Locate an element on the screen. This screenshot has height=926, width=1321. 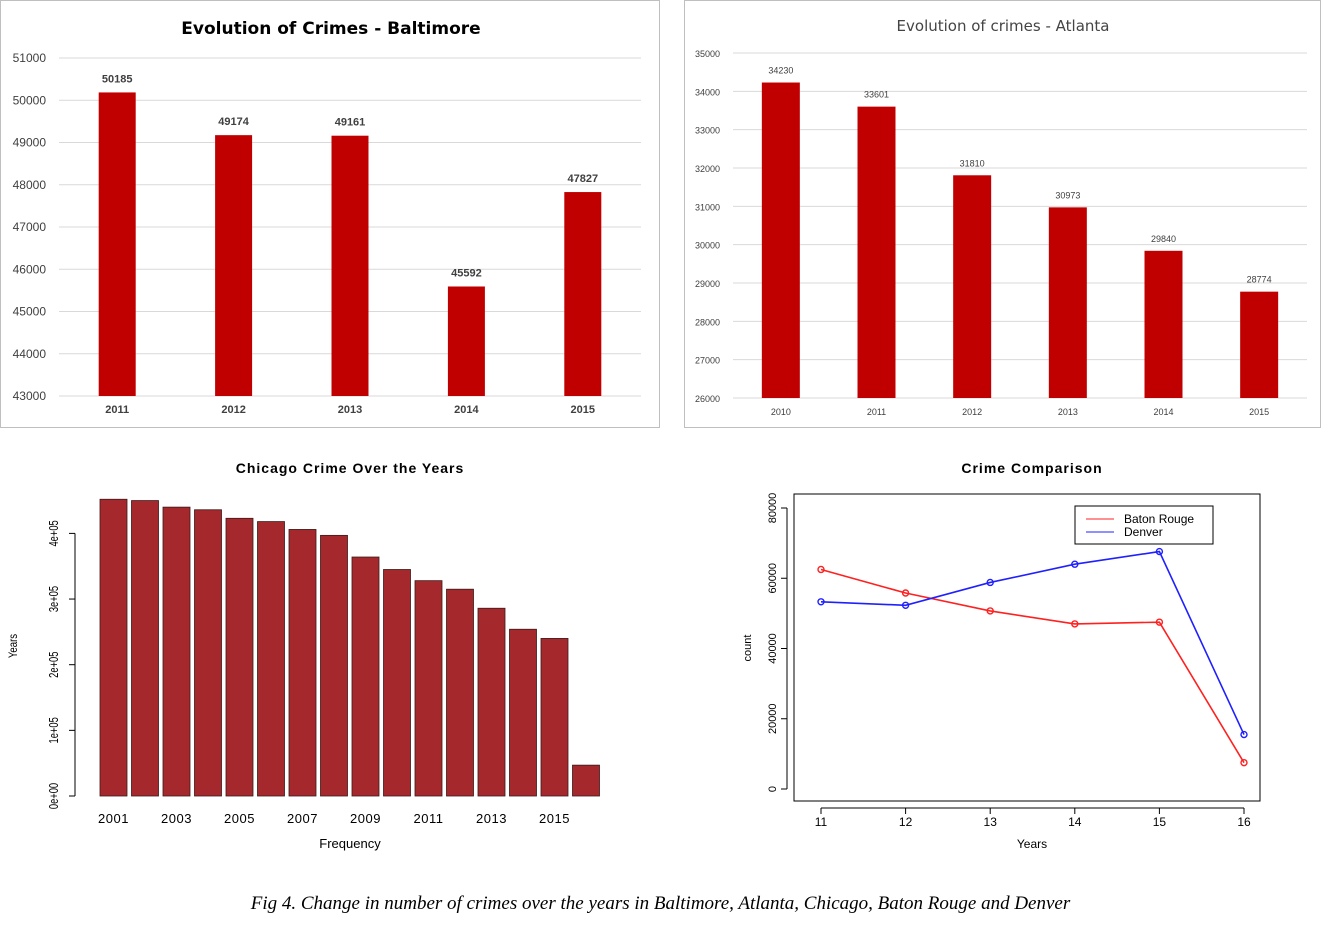
atlanta-y-tick-label: 27000 is located at coordinates (707, 361).